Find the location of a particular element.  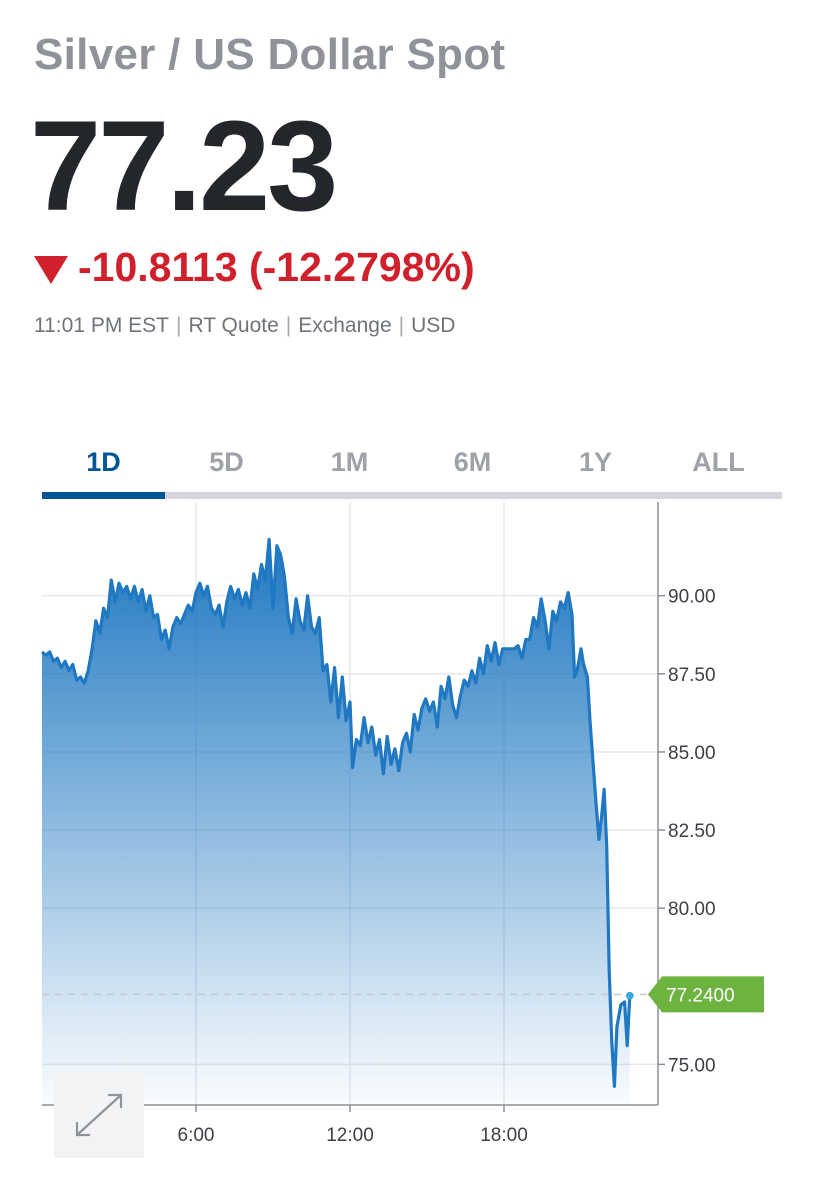

x-tick-label: 12:00 is located at coordinates (350, 1135).